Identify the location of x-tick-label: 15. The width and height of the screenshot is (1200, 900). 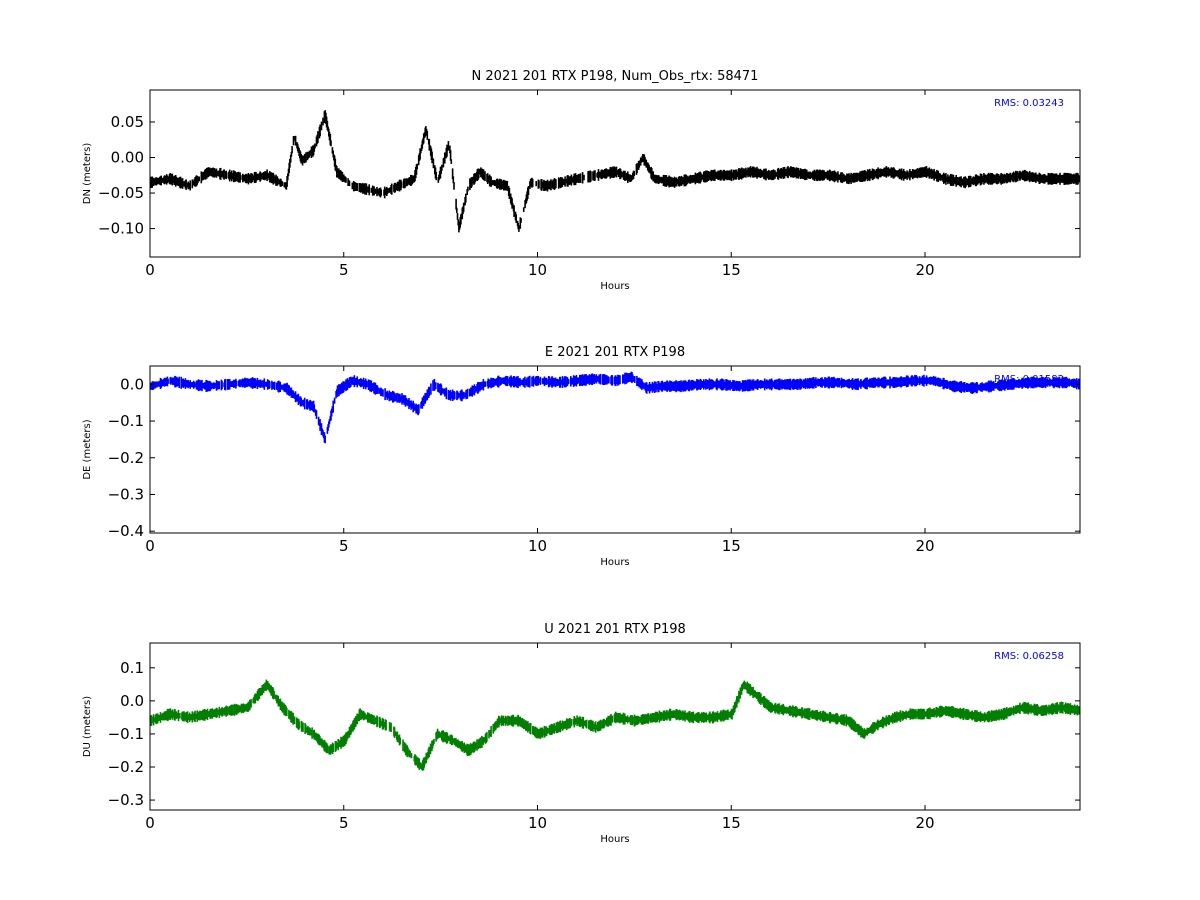
(731, 270).